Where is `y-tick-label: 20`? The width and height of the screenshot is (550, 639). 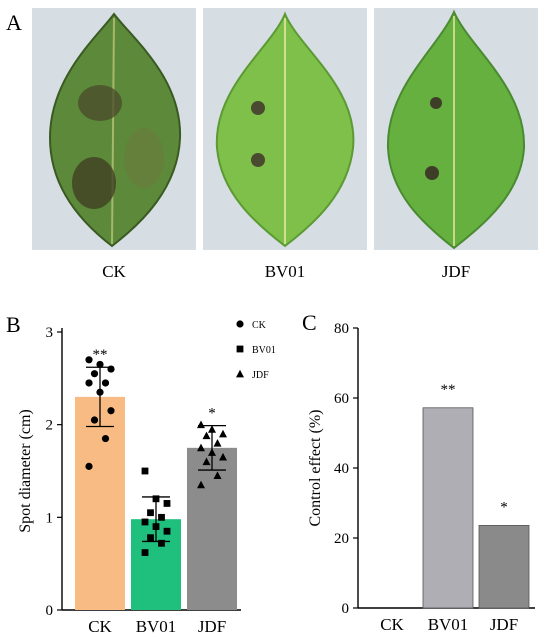 y-tick-label: 20 is located at coordinates (341, 539).